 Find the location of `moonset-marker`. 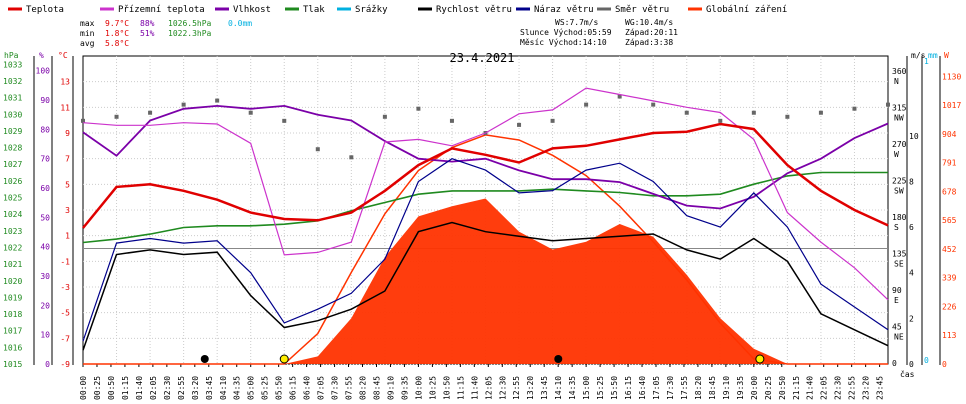

moonset-marker is located at coordinates (204, 359).